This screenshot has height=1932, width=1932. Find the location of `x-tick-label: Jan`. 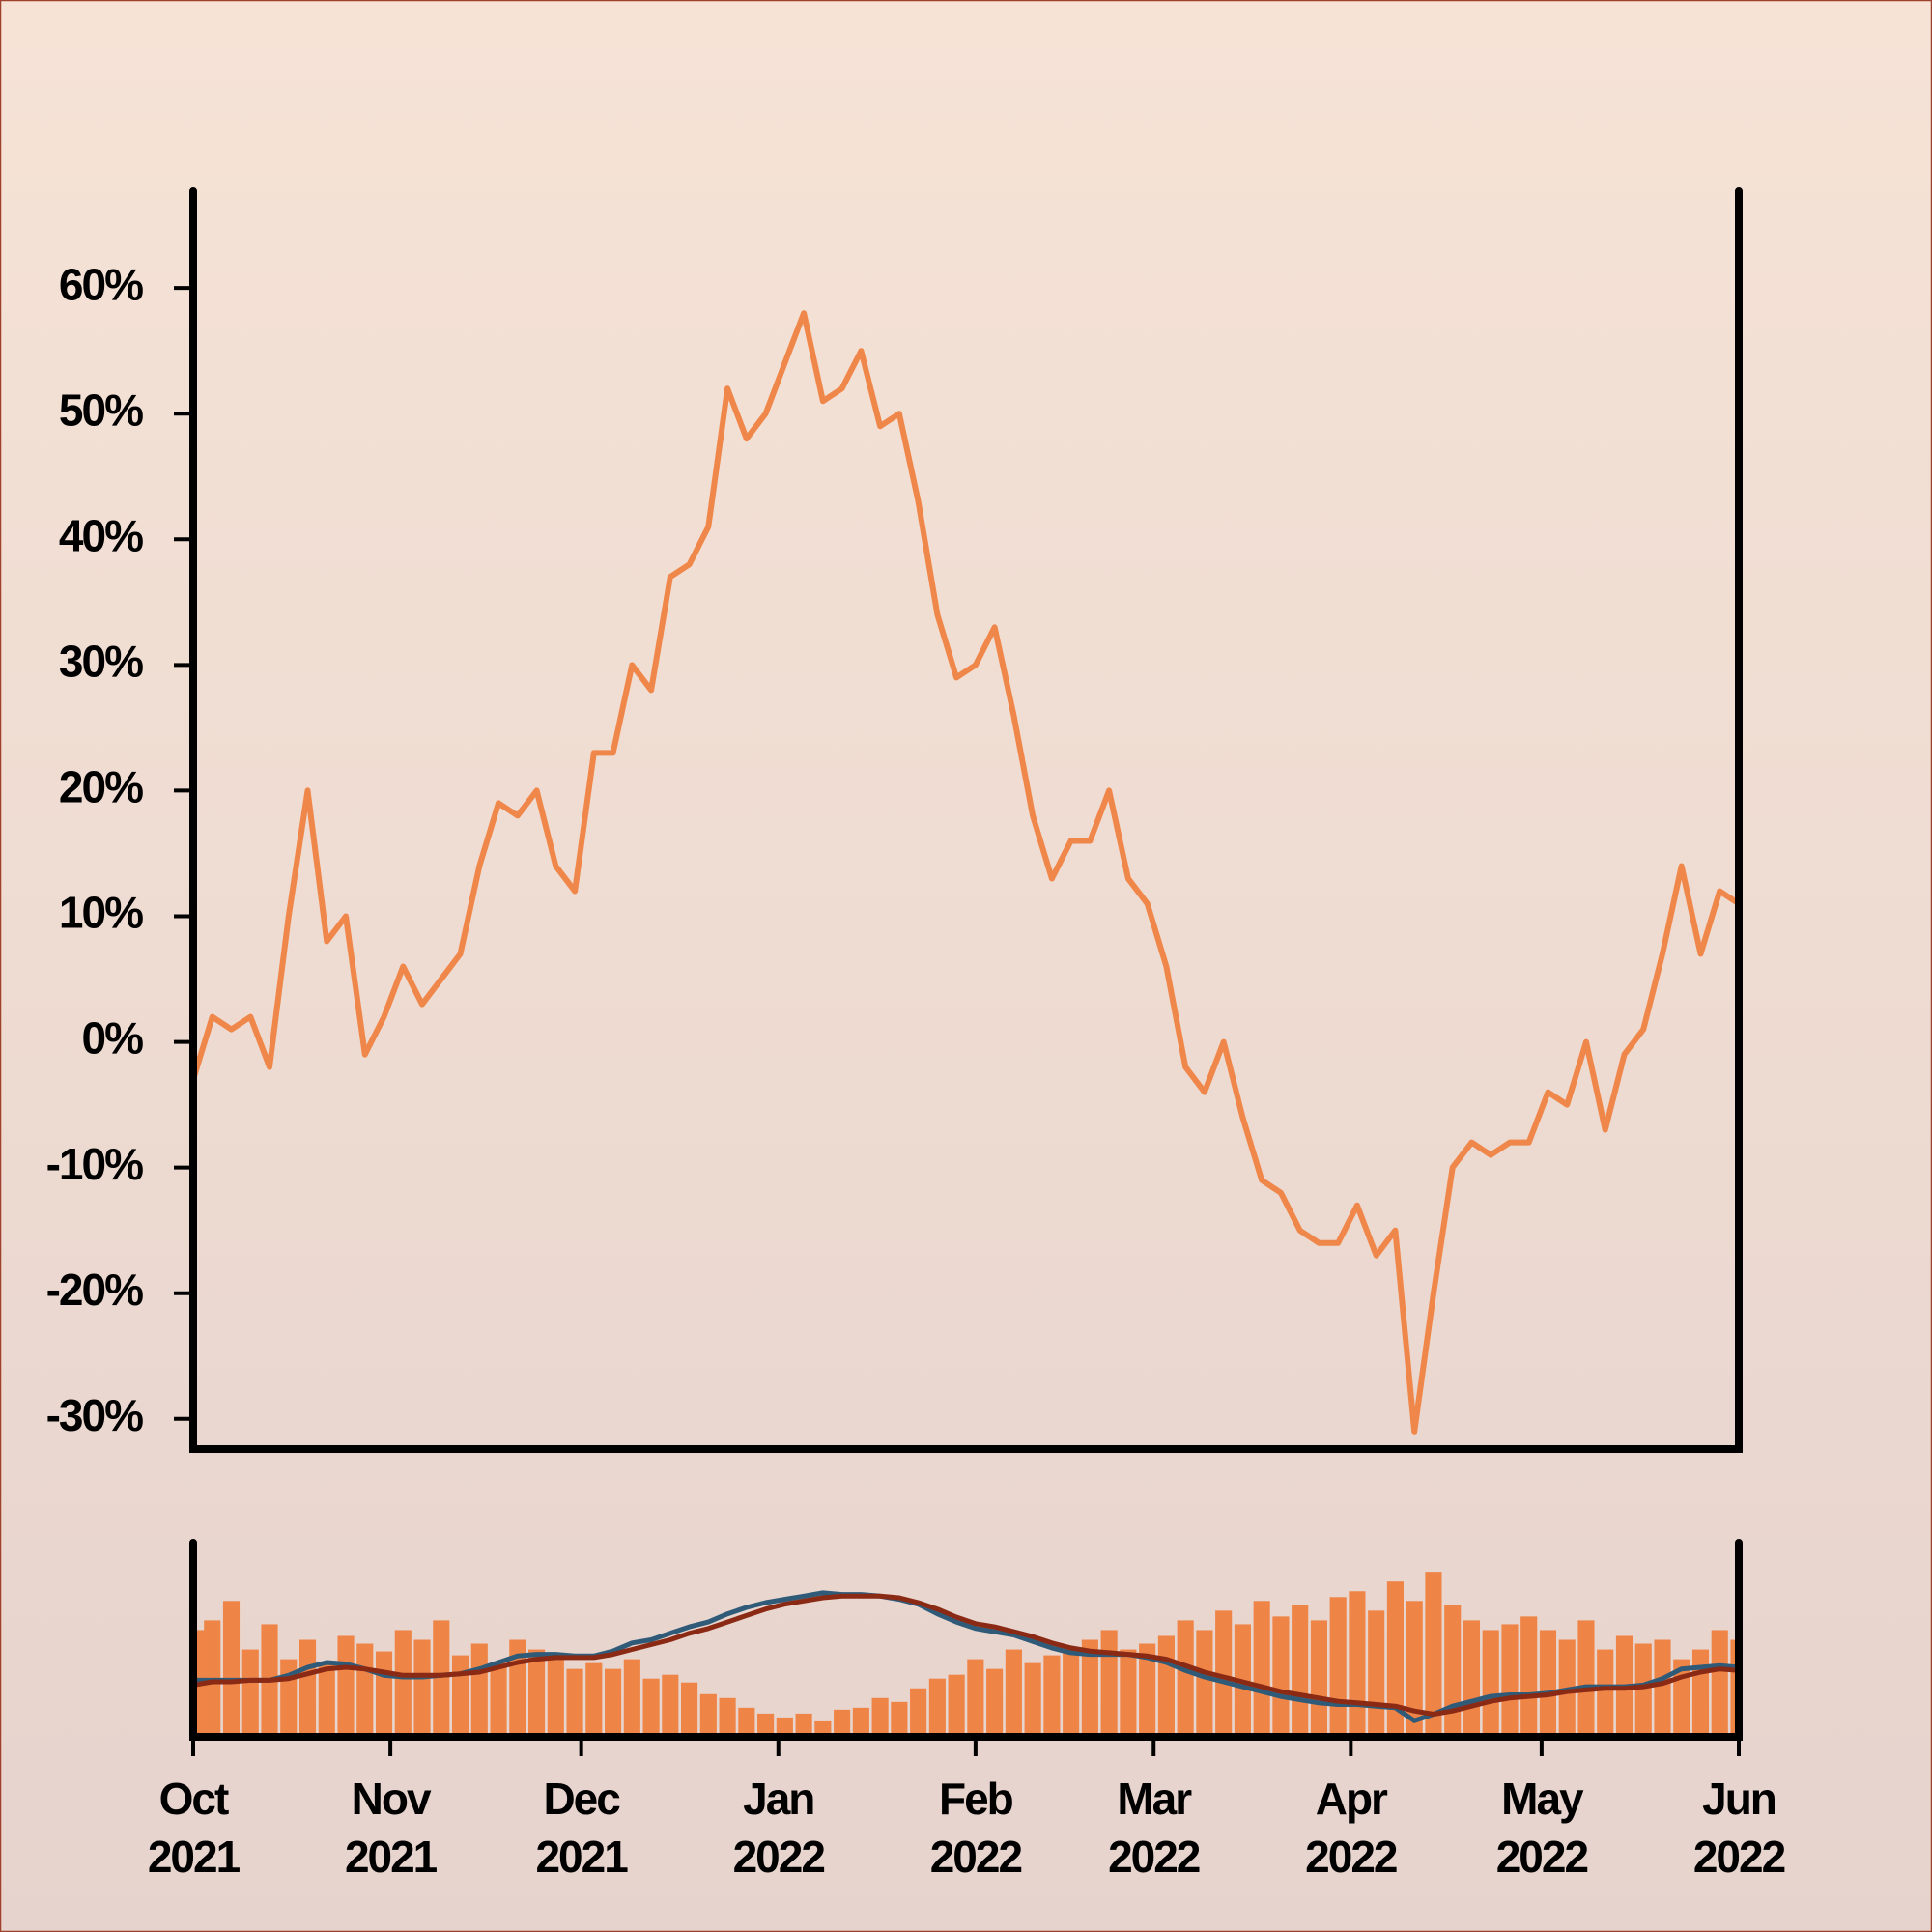

x-tick-label: Jan is located at coordinates (778, 1799).